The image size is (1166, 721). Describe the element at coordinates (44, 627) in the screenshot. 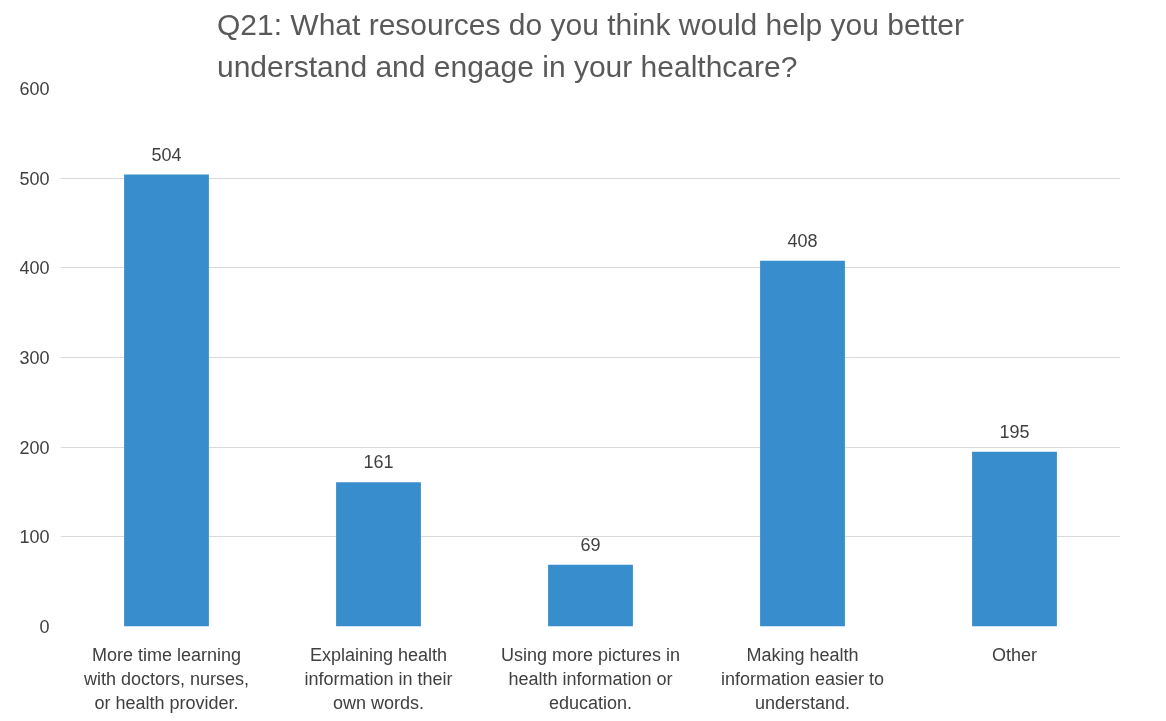

I see `y-tick-label: 0` at that location.